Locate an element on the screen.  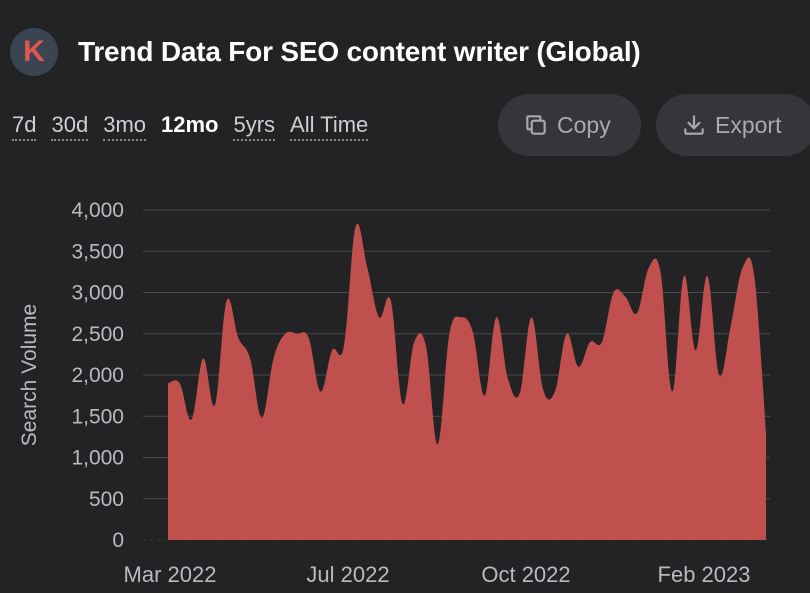
download-icon is located at coordinates (694, 125).